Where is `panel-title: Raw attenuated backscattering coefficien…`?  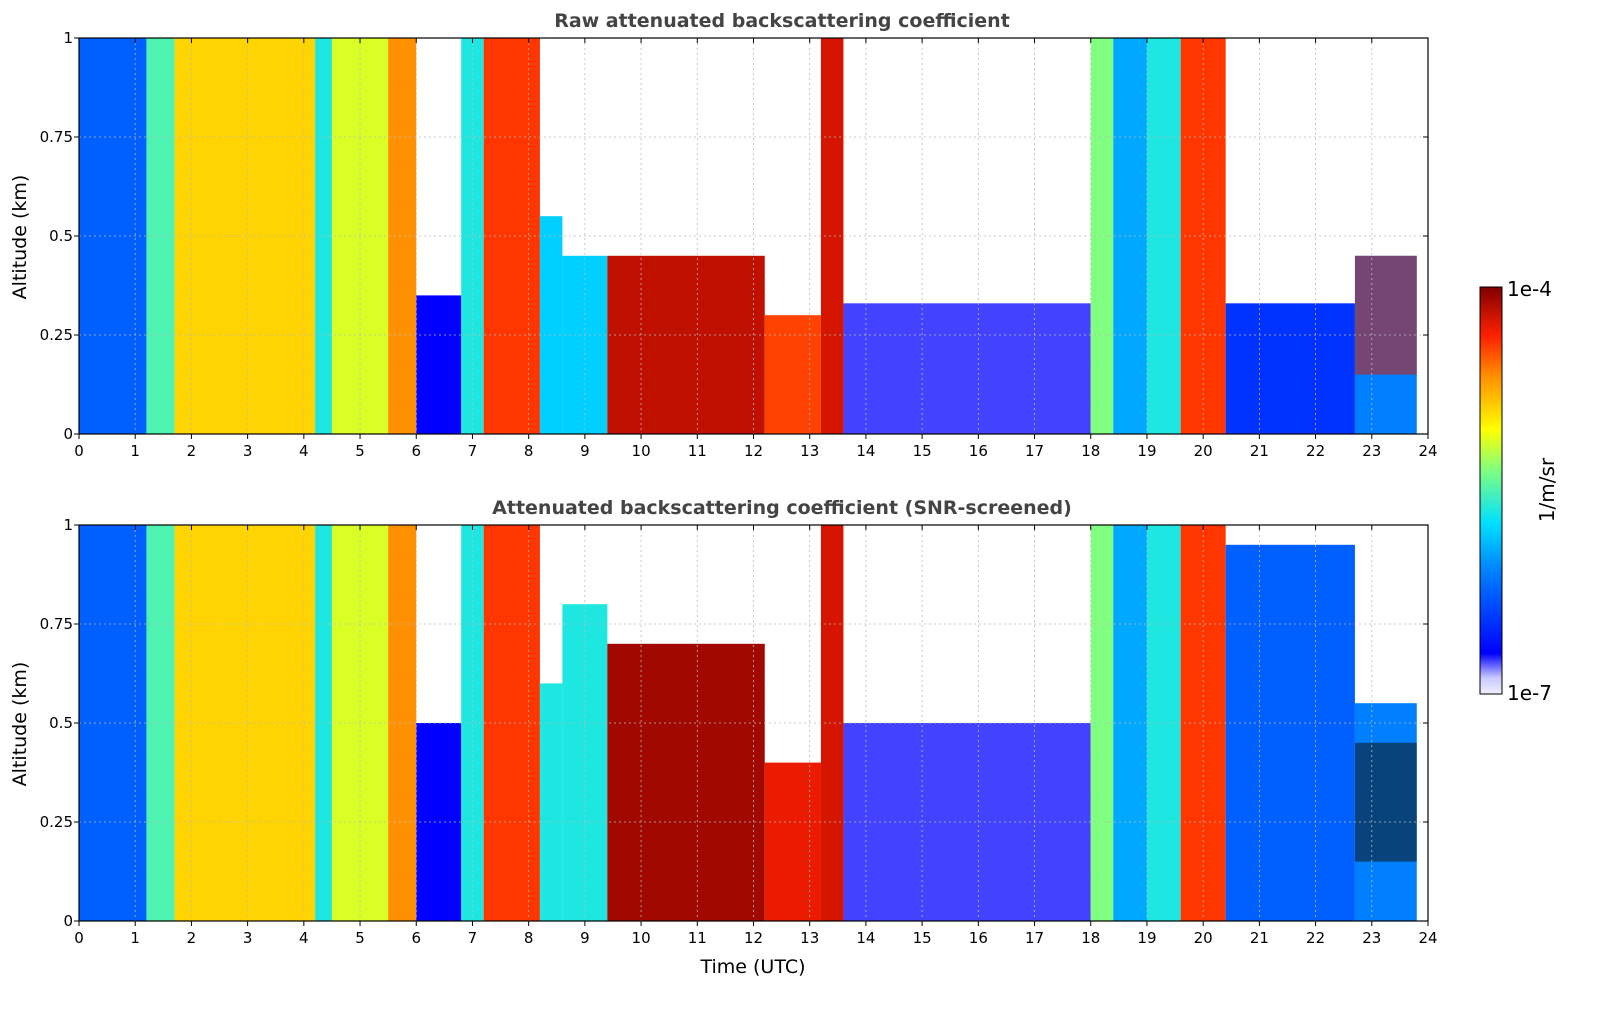 panel-title: Raw attenuated backscattering coefficien… is located at coordinates (782, 21).